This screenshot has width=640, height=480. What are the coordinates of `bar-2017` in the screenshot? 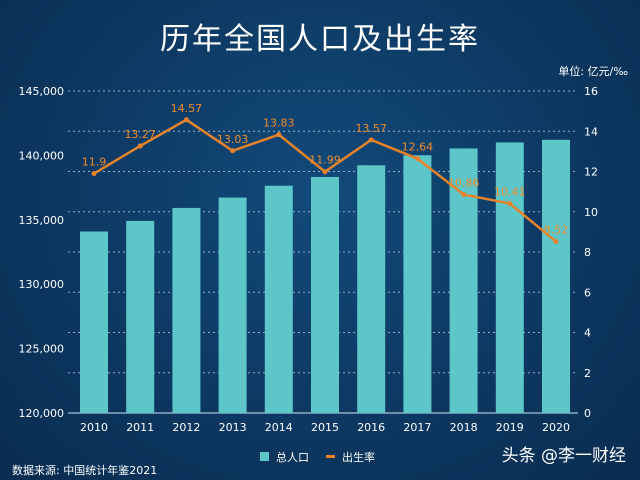 It's located at (417, 284).